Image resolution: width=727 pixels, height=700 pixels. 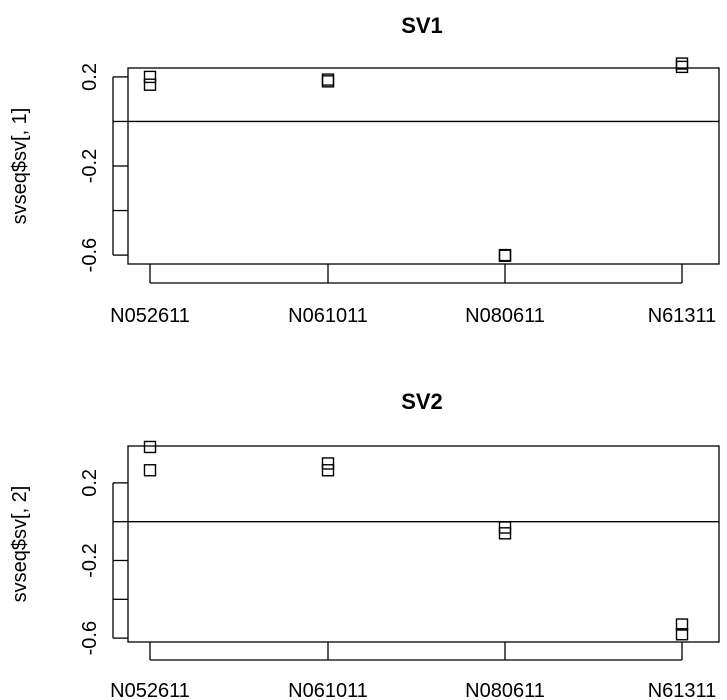 What do you see at coordinates (422, 401) in the screenshot?
I see `chart-title: SV2` at bounding box center [422, 401].